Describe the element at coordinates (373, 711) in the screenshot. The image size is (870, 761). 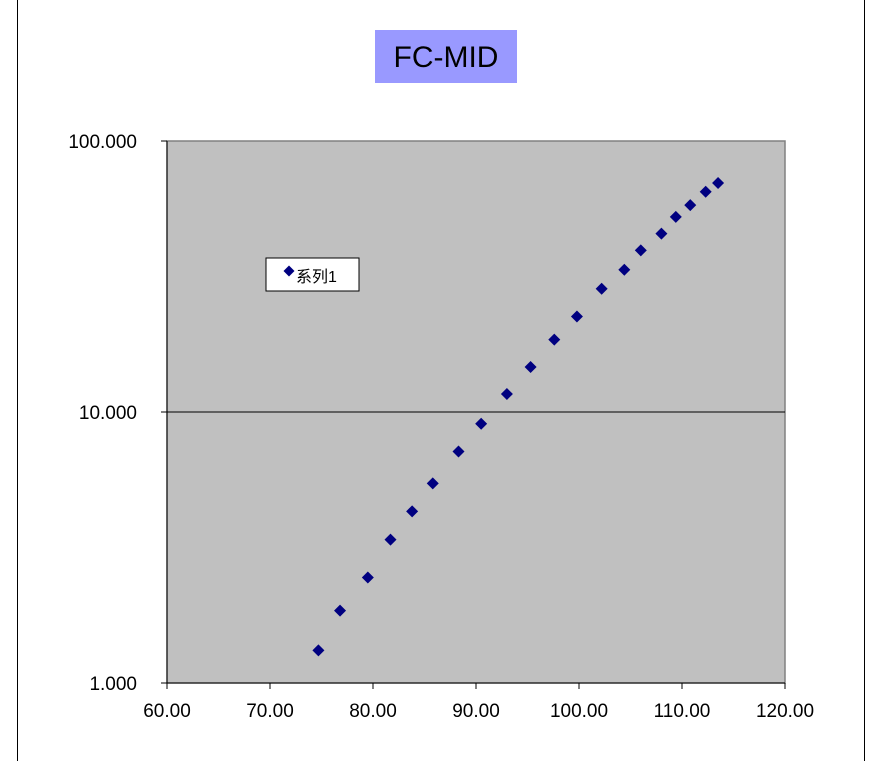
I see `x-tick-label: 80.00` at that location.